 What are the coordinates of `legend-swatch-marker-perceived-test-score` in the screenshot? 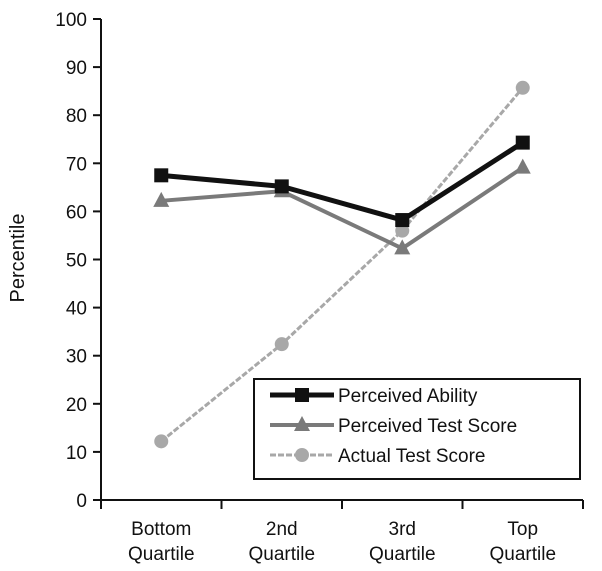 It's located at (302, 423).